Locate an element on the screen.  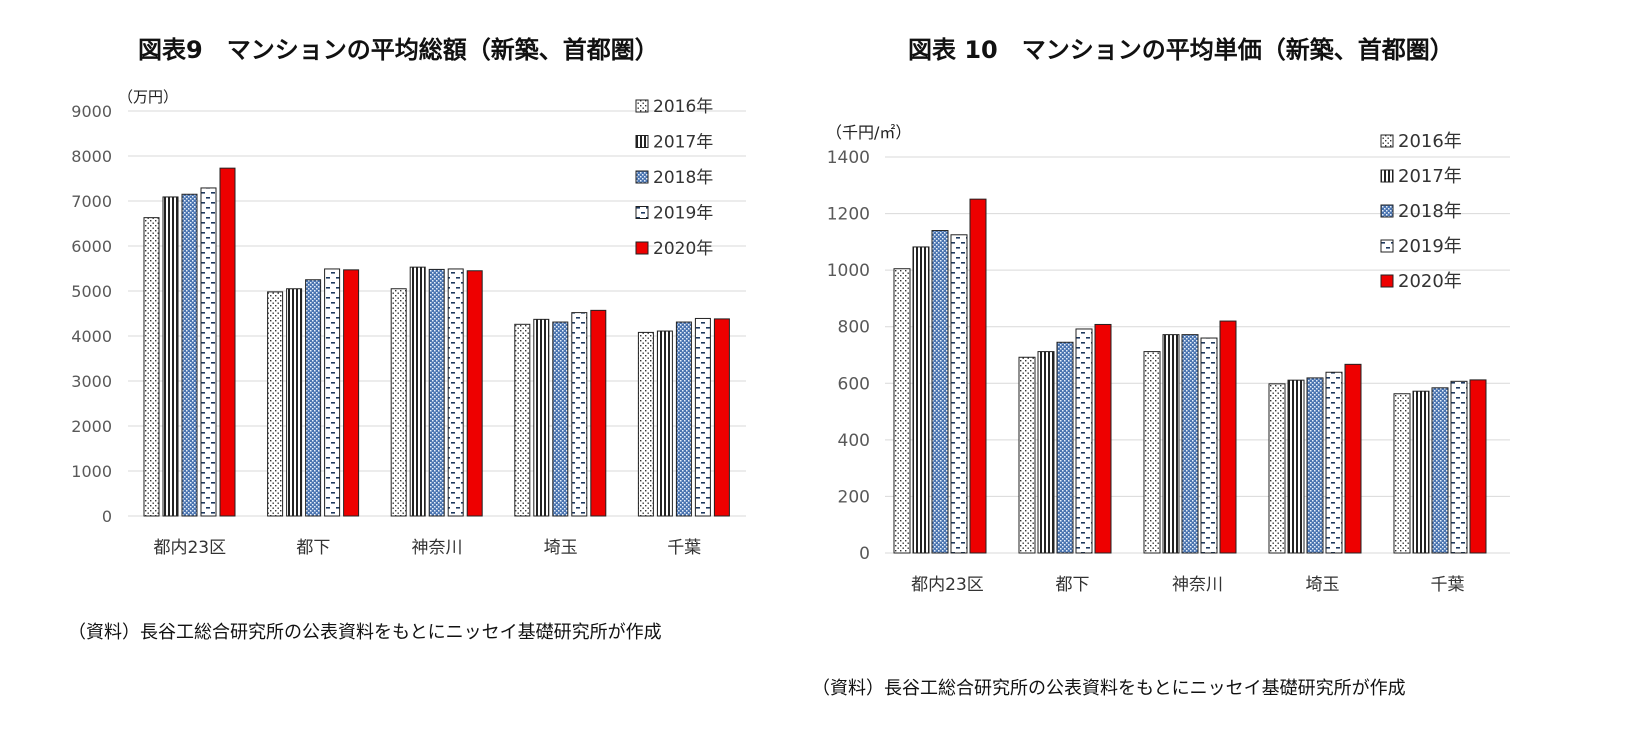
y-tick-label: 8000 is located at coordinates (91, 156).